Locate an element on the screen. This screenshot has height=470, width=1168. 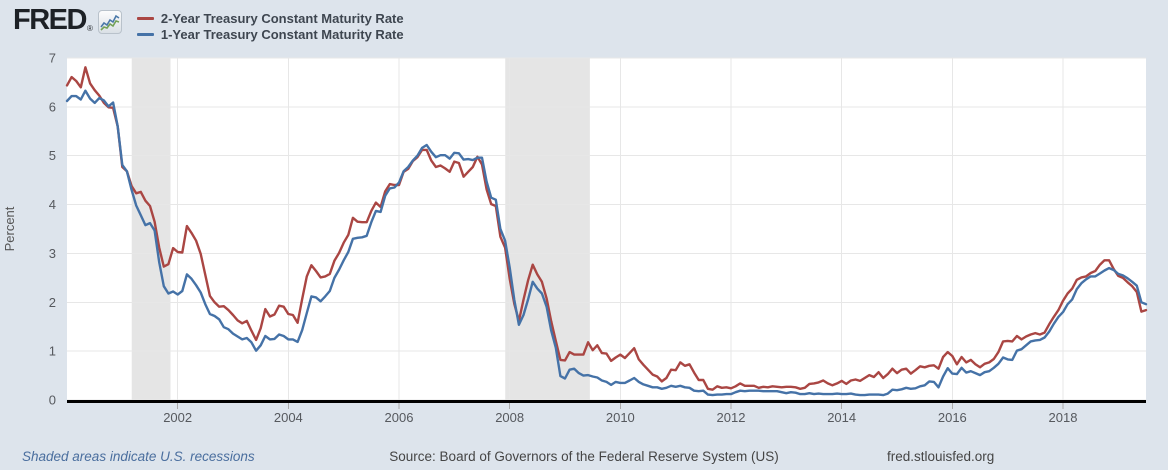
legend-label-1yr: 1-Year Treasury Constant Maturity Rate is located at coordinates (282, 34).